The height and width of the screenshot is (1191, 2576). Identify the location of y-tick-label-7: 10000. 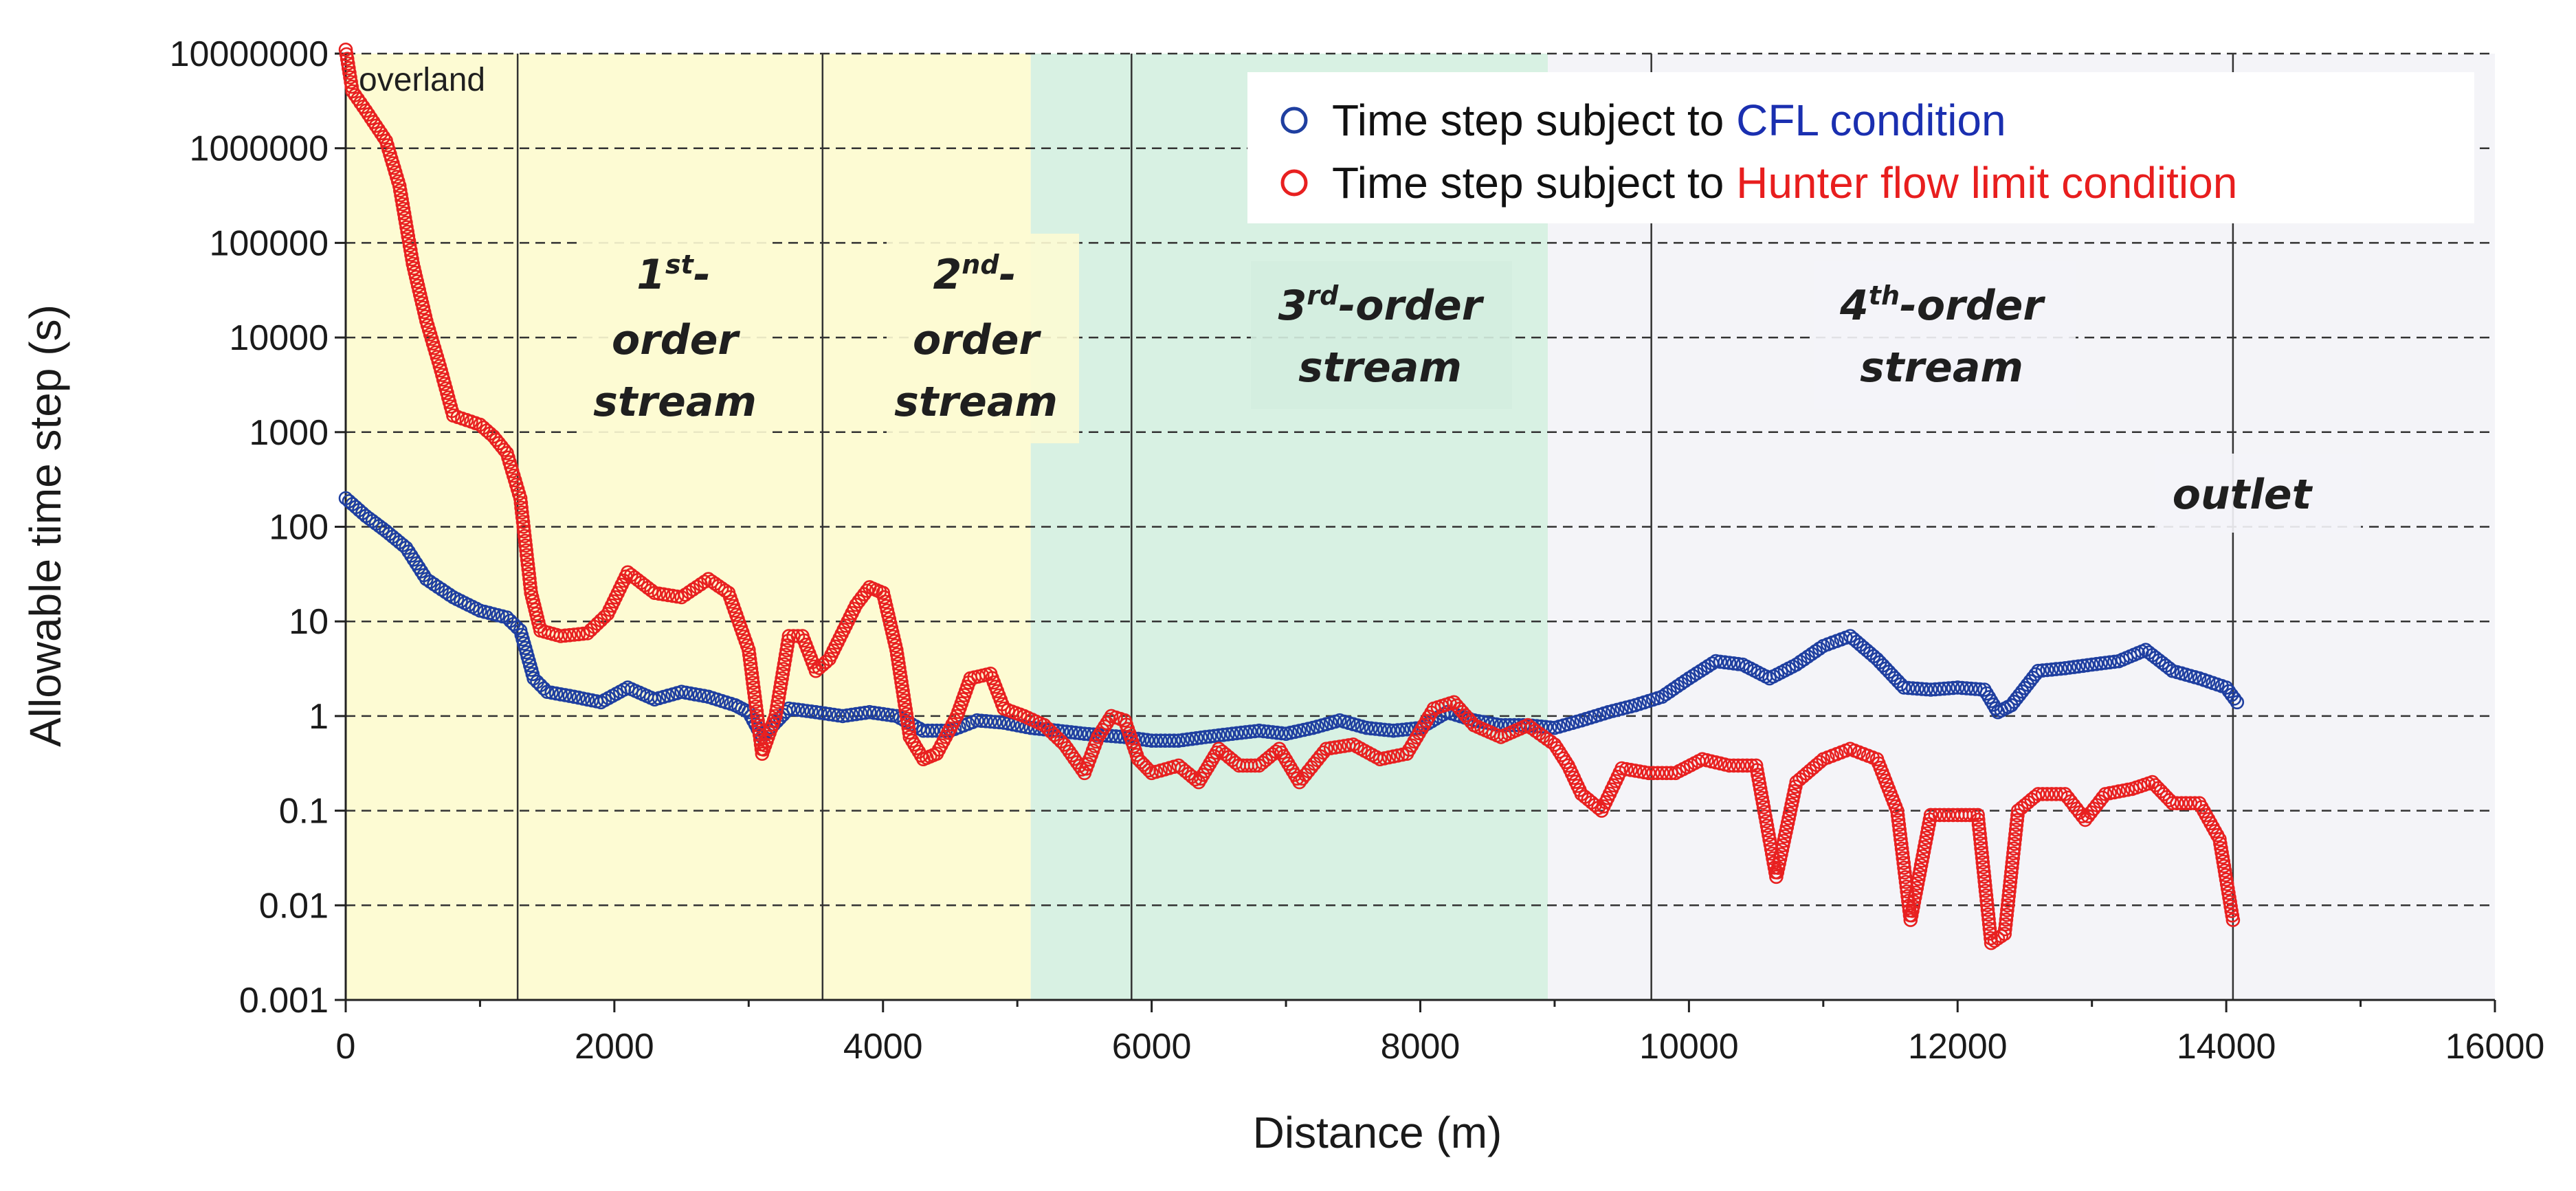
(279, 338).